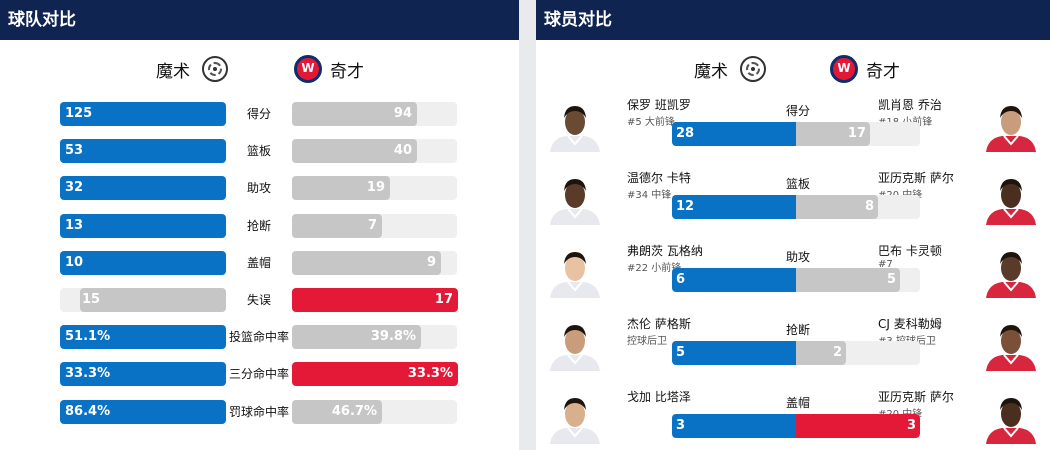 The height and width of the screenshot is (450, 1050). I want to click on home-player-info: #34 中锋, so click(649, 195).